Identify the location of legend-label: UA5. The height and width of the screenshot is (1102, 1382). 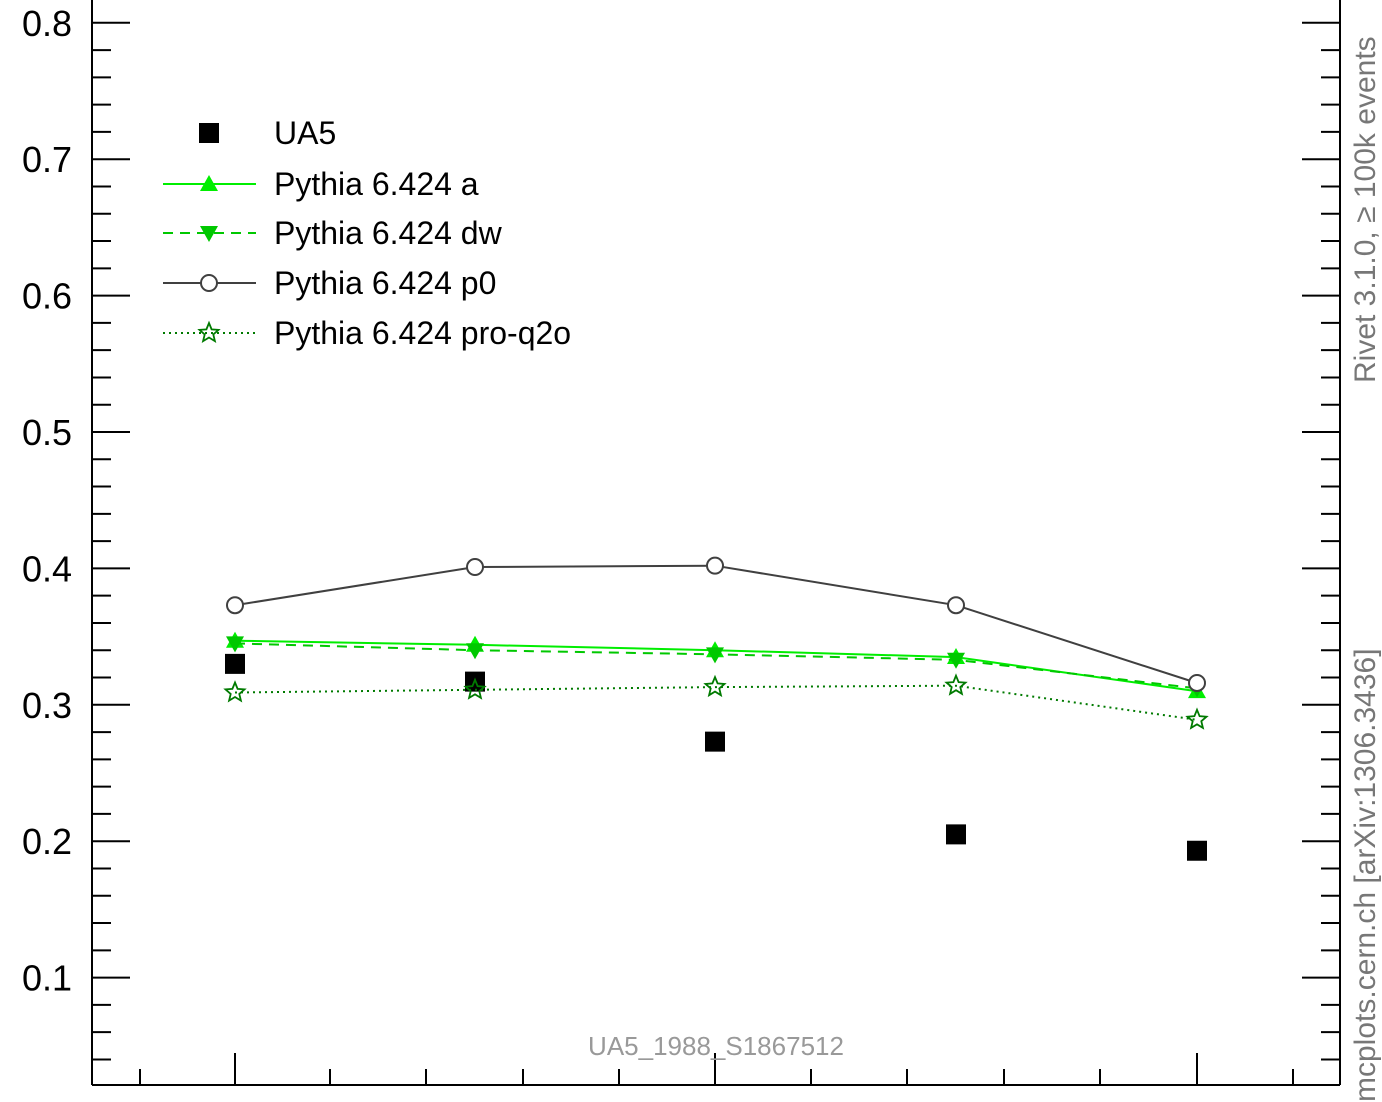
(305, 133).